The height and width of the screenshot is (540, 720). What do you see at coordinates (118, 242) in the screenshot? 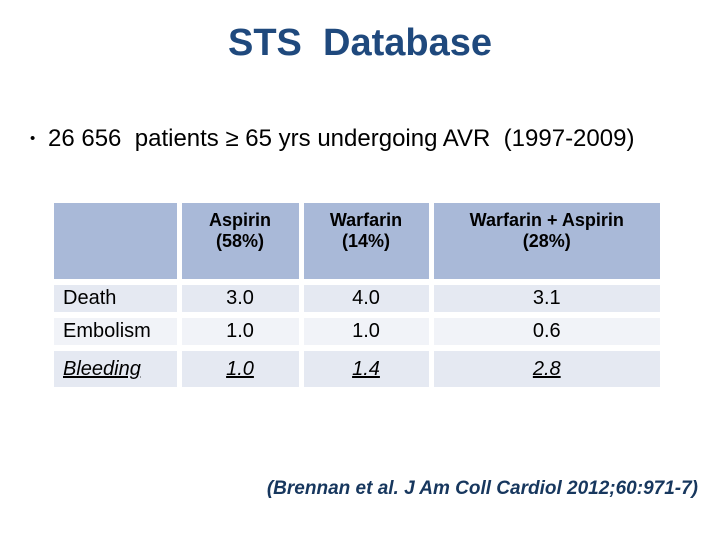
I see `column-header-empty` at bounding box center [118, 242].